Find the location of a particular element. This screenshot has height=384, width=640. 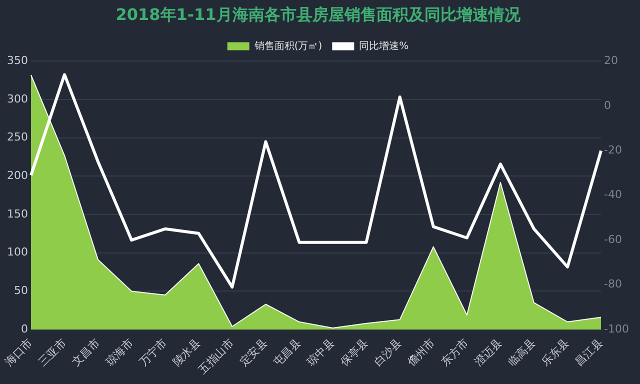

x-tick-label: 儋州市 is located at coordinates (421, 352).